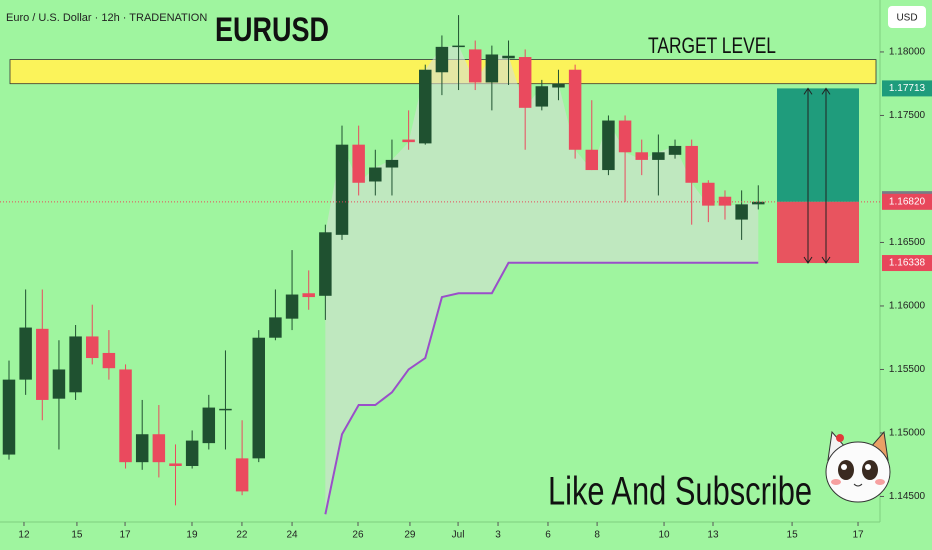 The height and width of the screenshot is (550, 932). Describe the element at coordinates (907, 306) in the screenshot. I see `y-tick-label: 1.16000` at that location.